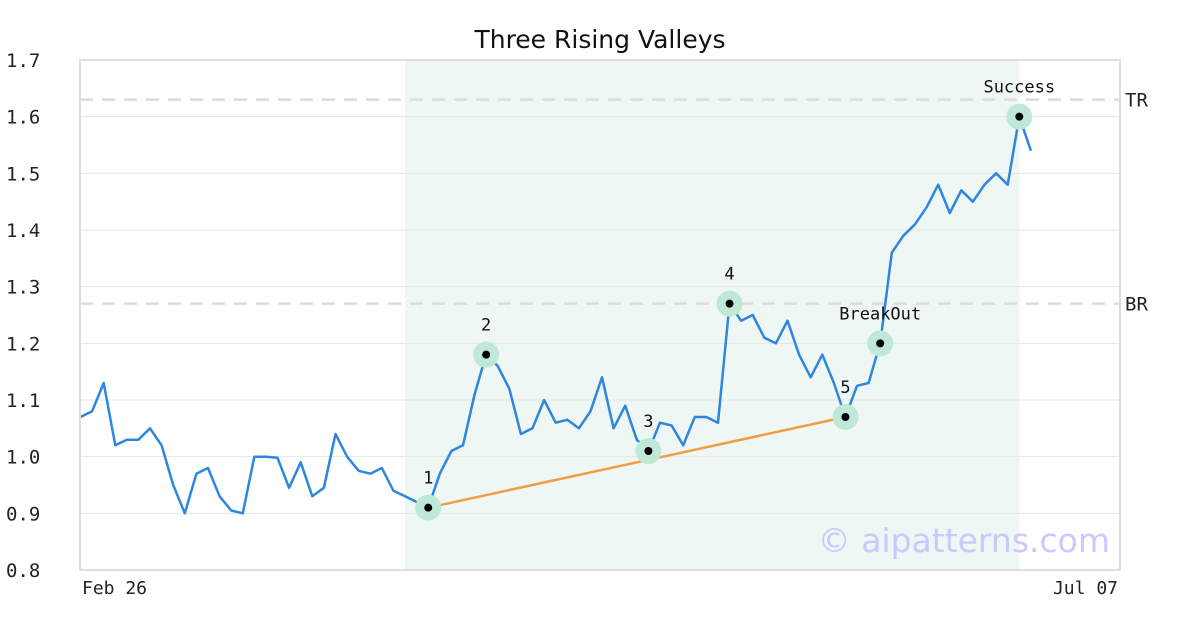  What do you see at coordinates (1136, 305) in the screenshot?
I see `reference-label-br: BR` at bounding box center [1136, 305].